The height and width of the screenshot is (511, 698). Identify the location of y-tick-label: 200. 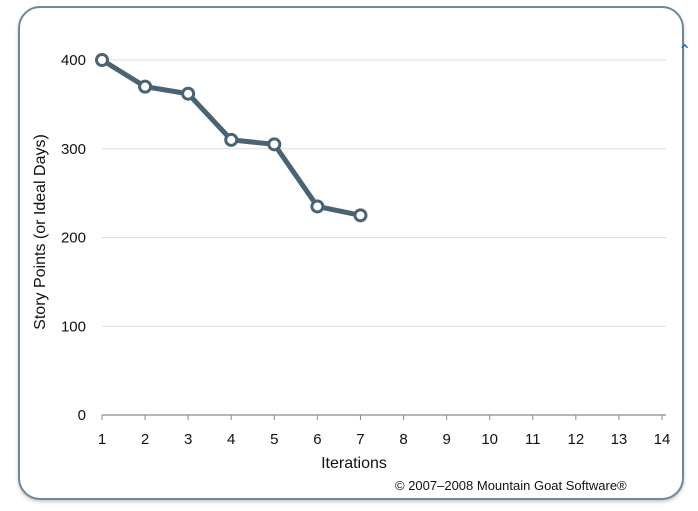
(73, 238).